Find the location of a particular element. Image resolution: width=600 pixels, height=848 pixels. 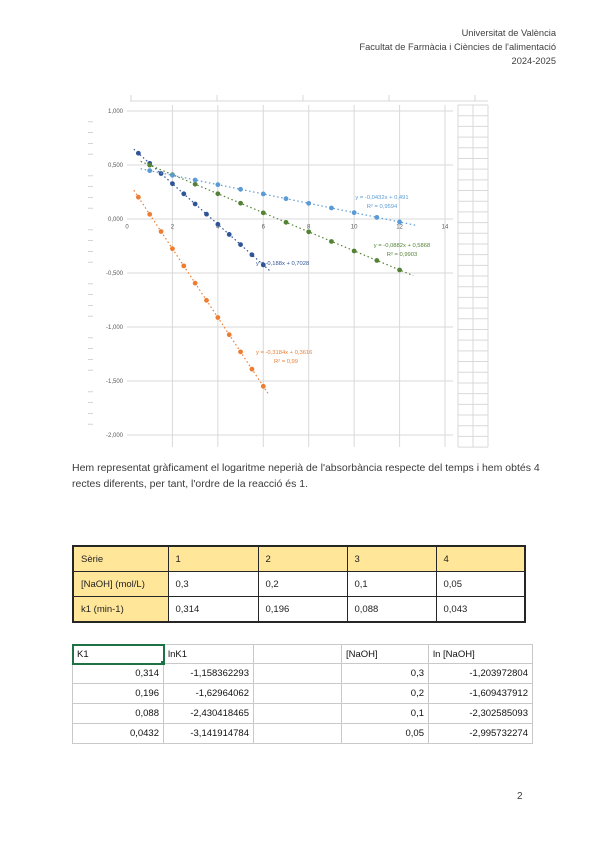

trendline-equation: R² = 0,99 is located at coordinates (286, 362).